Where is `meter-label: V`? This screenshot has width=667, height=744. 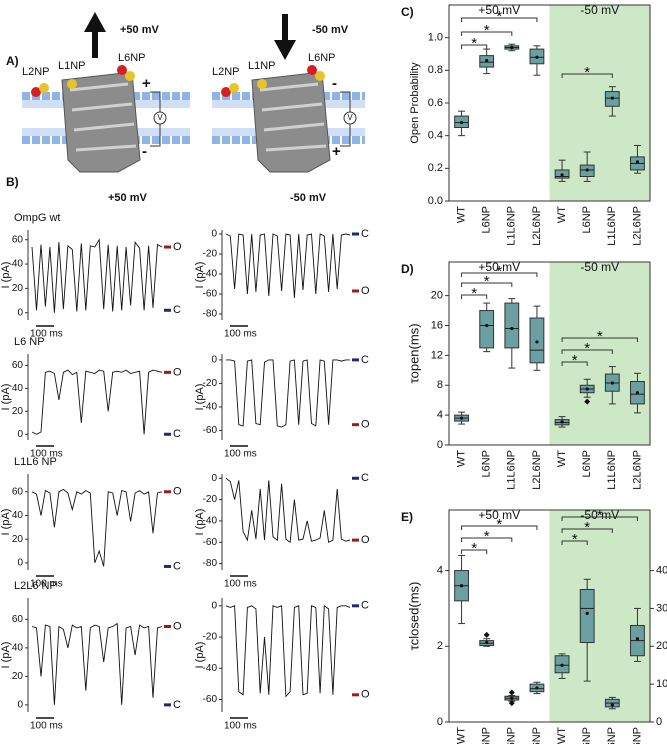 meter-label: V is located at coordinates (350, 117).